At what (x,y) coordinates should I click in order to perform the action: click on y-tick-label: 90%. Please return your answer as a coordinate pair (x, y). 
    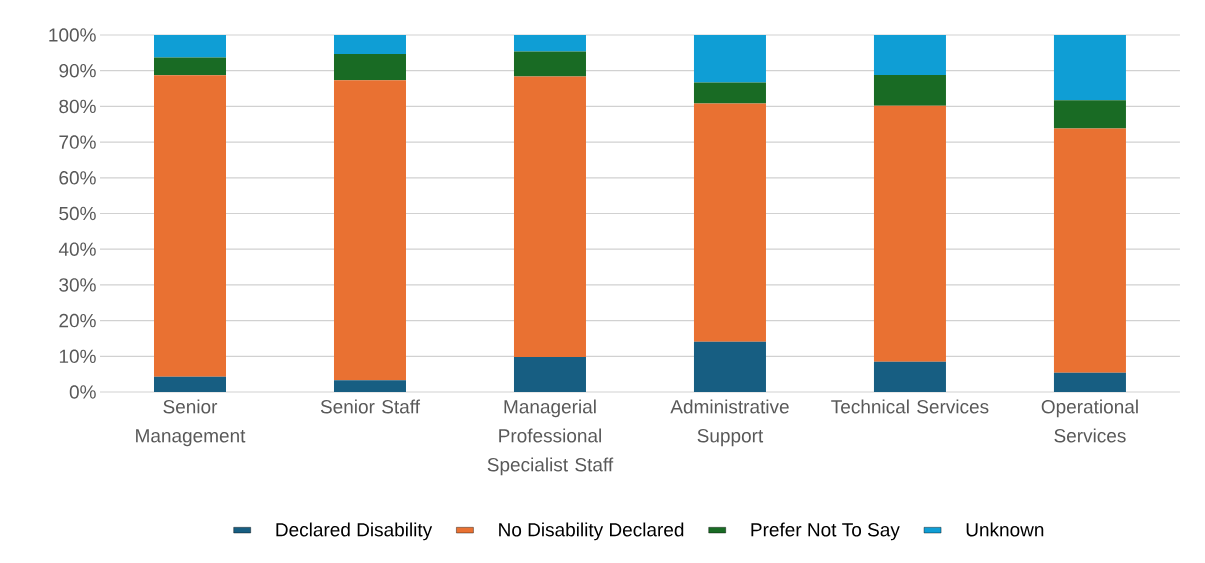
    Looking at the image, I should click on (77, 70).